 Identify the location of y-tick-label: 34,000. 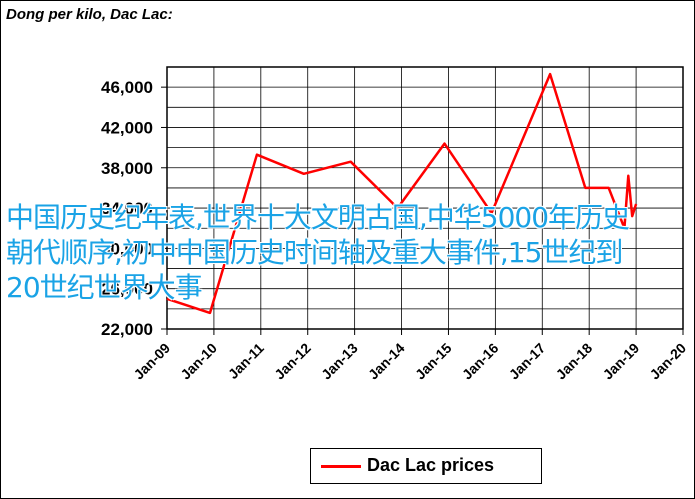
(127, 208).